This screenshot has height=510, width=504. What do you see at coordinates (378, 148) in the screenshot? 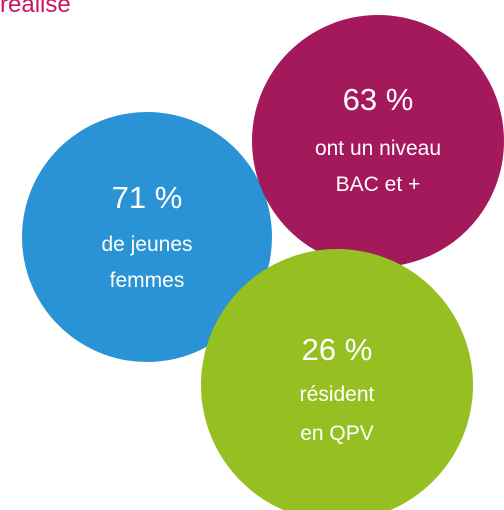
I see `stat-label: ont un niveau` at bounding box center [378, 148].